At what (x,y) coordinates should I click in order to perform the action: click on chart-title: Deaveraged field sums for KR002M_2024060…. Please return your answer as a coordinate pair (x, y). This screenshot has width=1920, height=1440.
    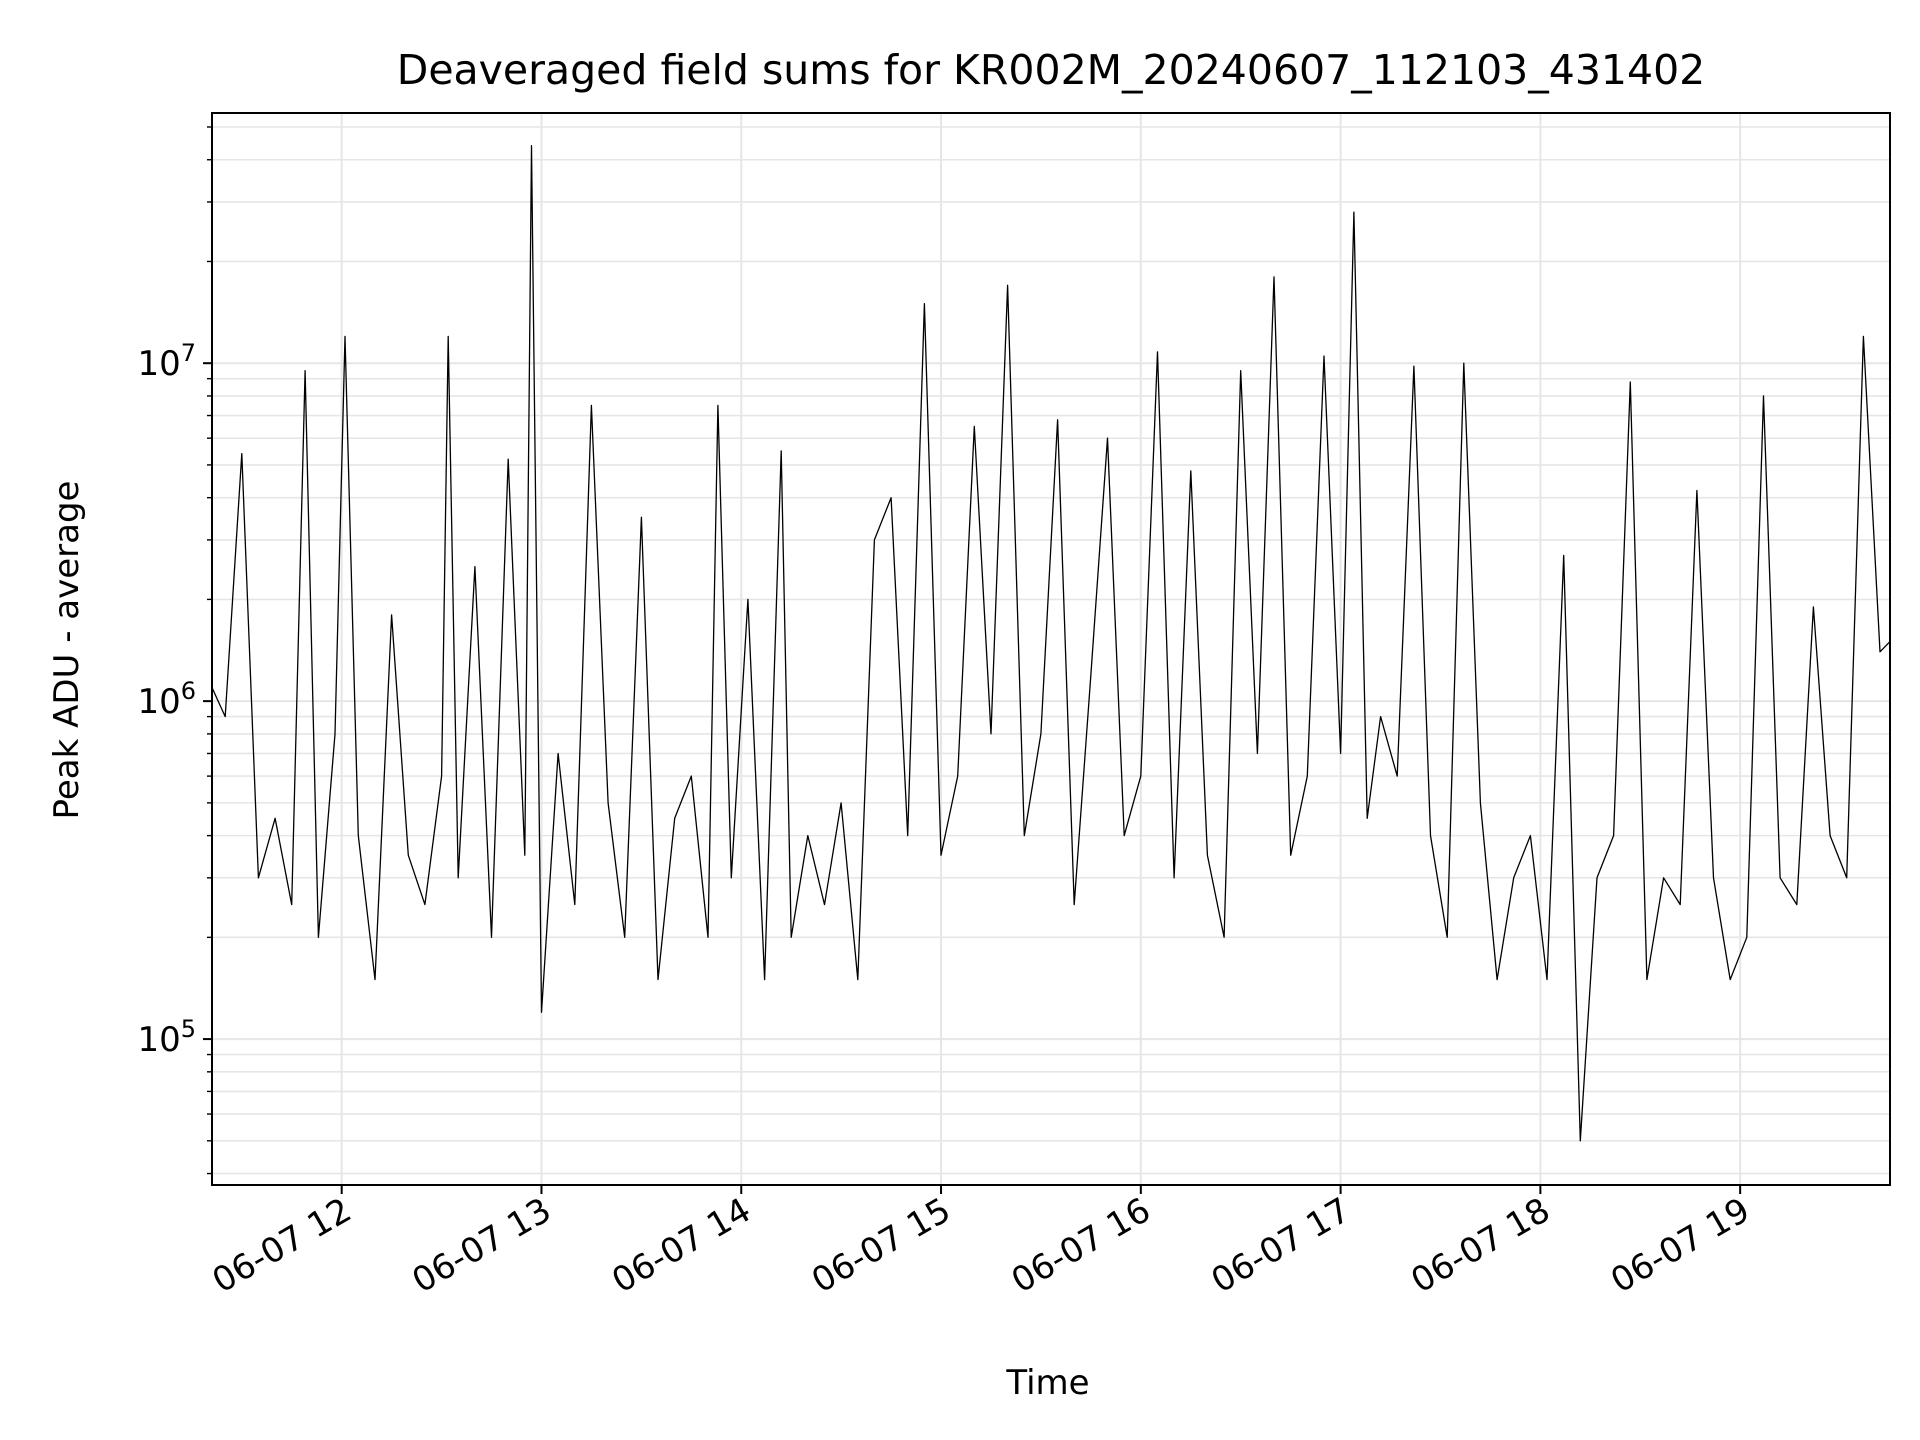
    Looking at the image, I should click on (1051, 70).